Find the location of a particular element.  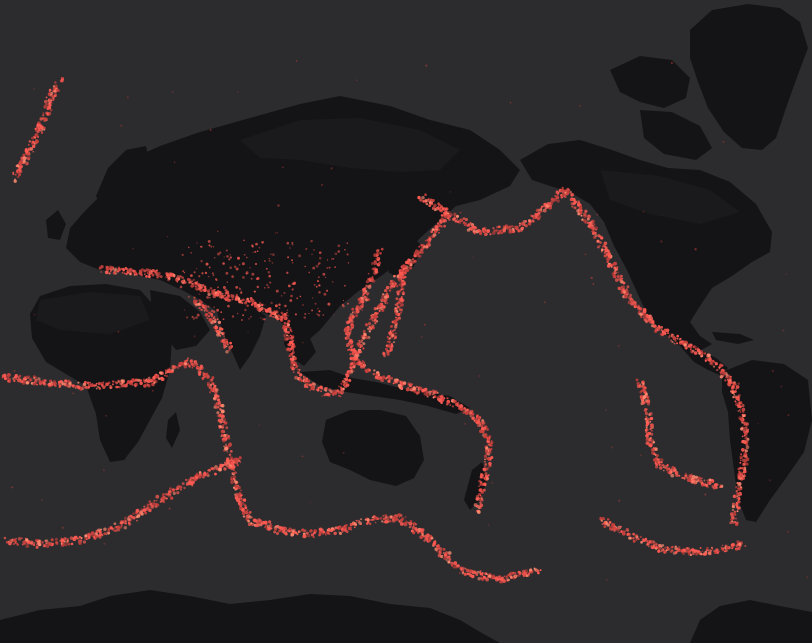

landmass-central-america is located at coordinates (717, 354).